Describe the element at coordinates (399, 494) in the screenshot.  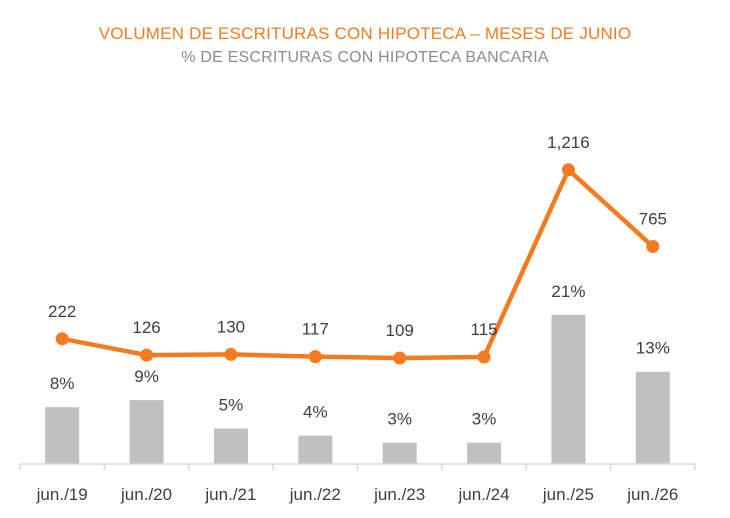
I see `x-tick-label: jun./23` at that location.